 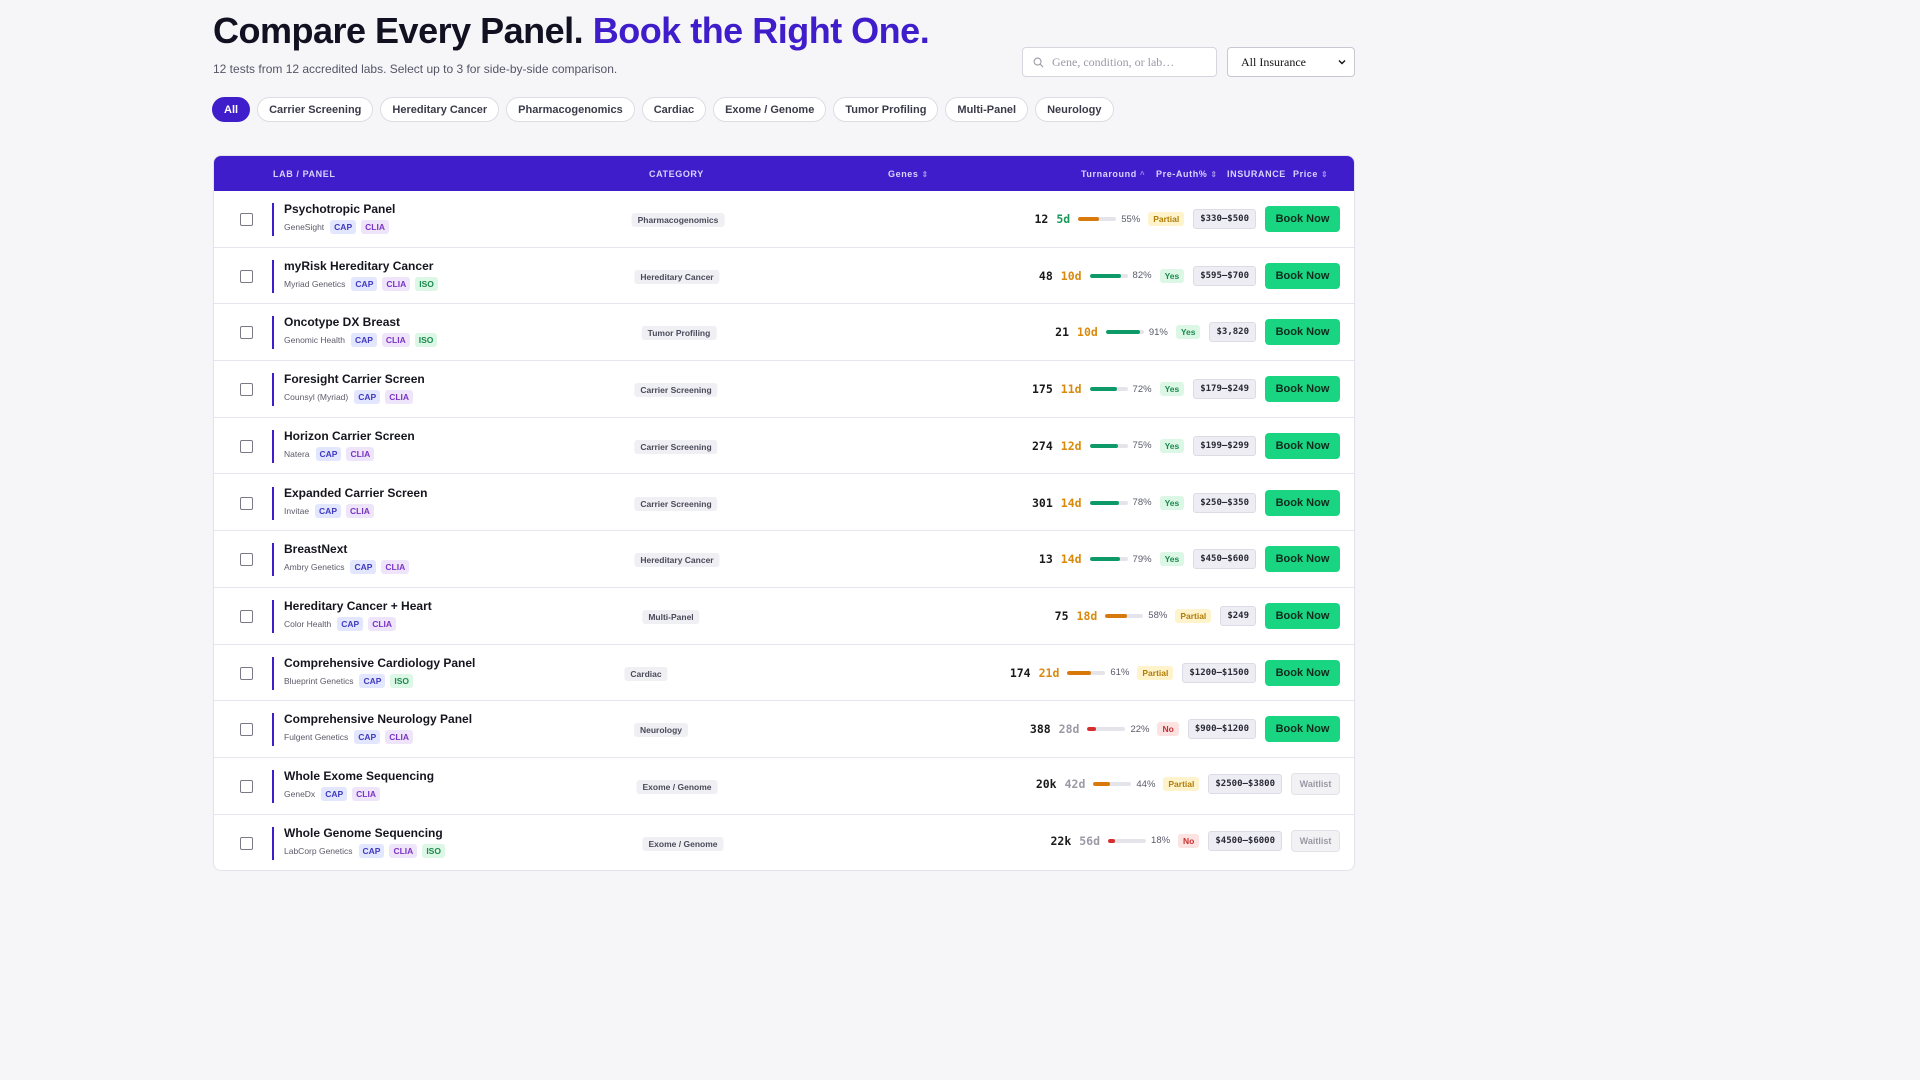 What do you see at coordinates (273, 730) in the screenshot?
I see `row-accent-bar` at bounding box center [273, 730].